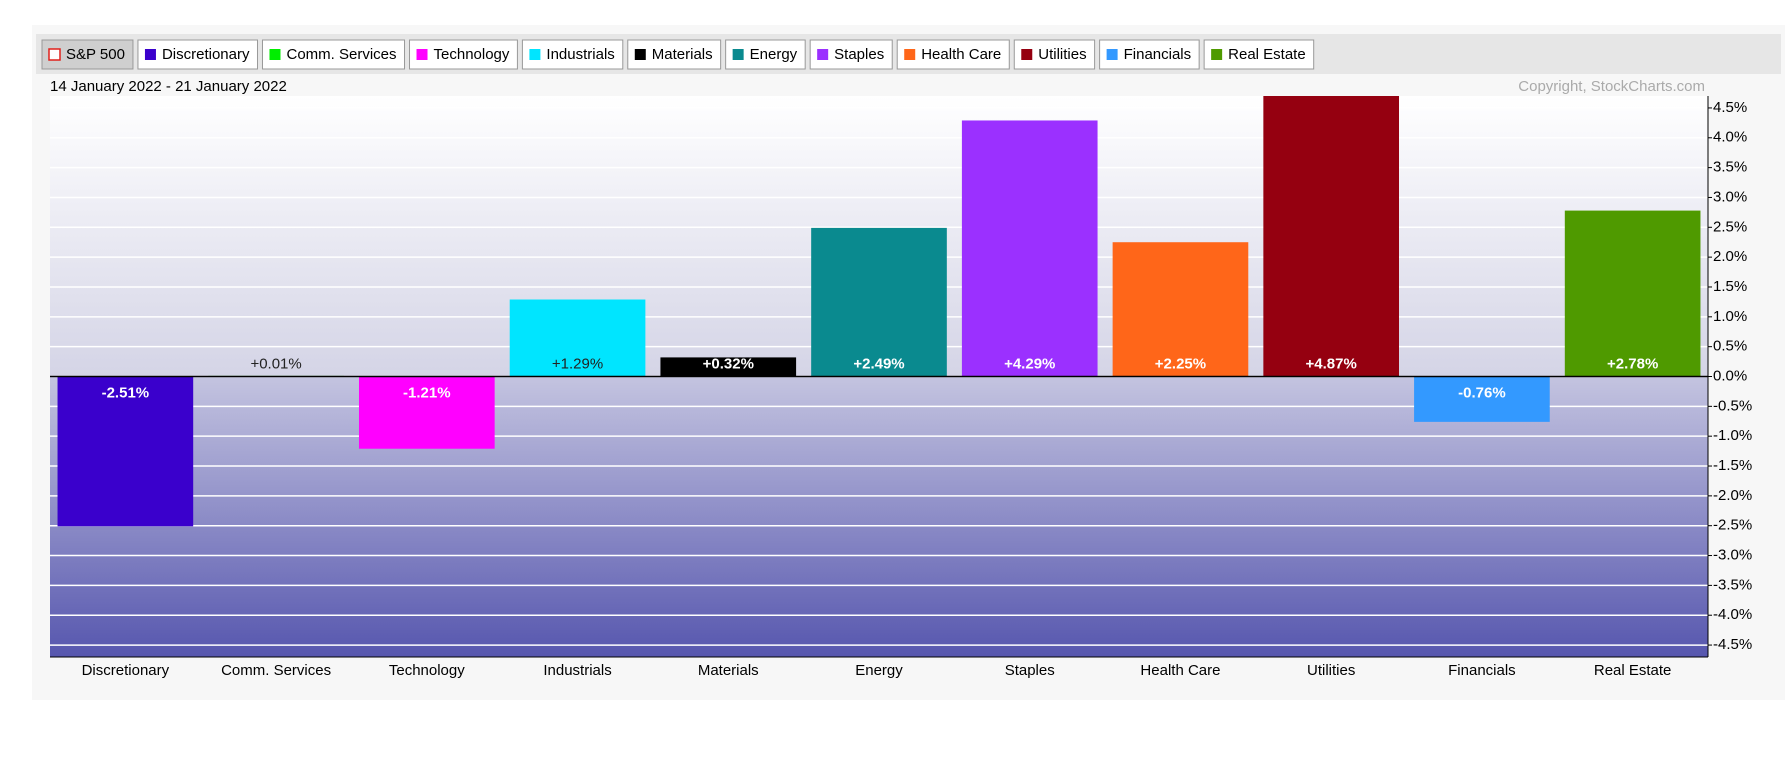  What do you see at coordinates (728, 363) in the screenshot?
I see `value-label: +0.32%` at bounding box center [728, 363].